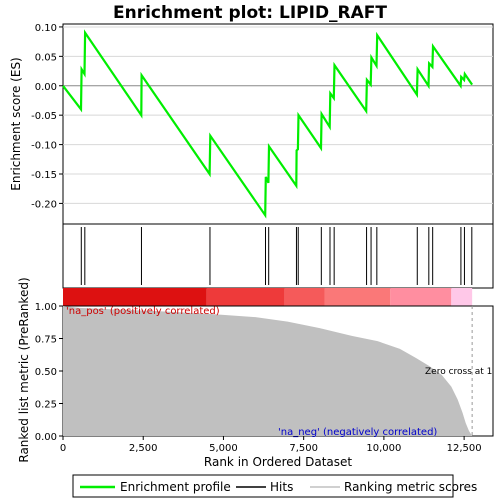  What do you see at coordinates (46, 28) in the screenshot?
I see `es-y-tick-label: 0.10` at bounding box center [46, 28].